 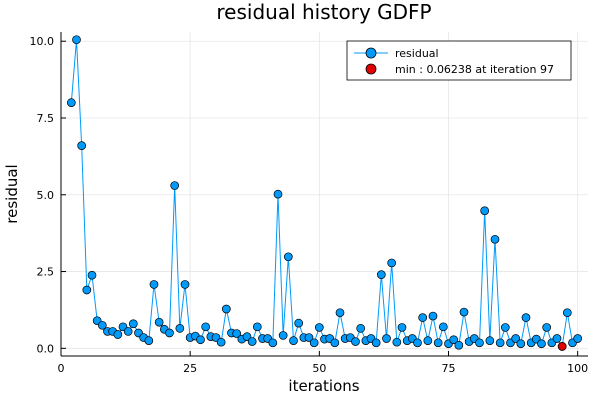 What do you see at coordinates (323, 386) in the screenshot?
I see `x-axis-label: iterations` at bounding box center [323, 386].